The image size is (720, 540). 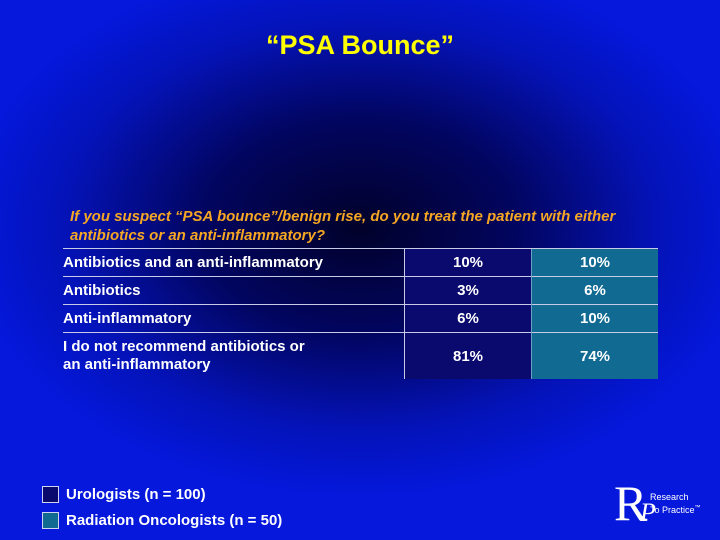 I want to click on table-row: Antibiotics 3% 6%, so click(x=360, y=290).